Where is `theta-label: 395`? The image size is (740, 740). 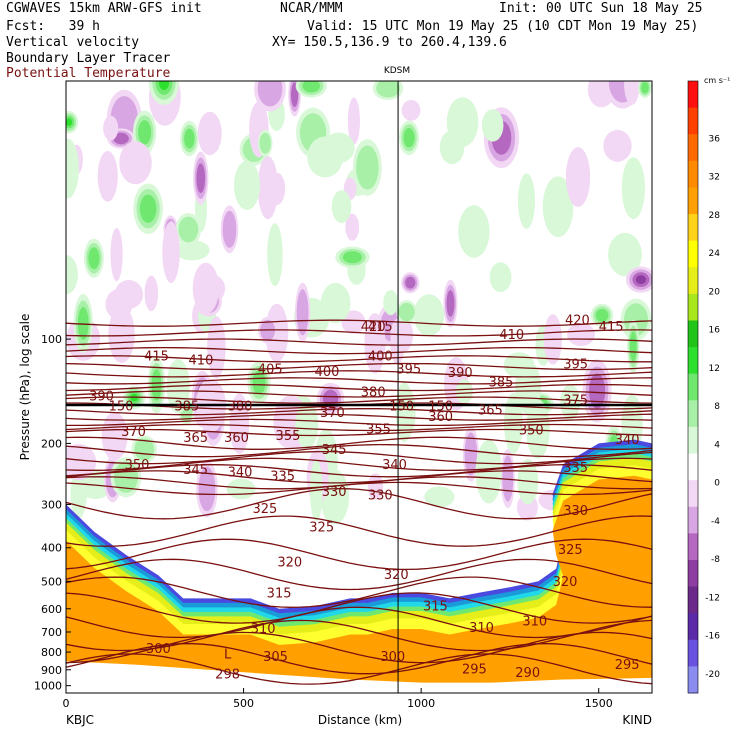
theta-label: 395 is located at coordinates (408, 370).